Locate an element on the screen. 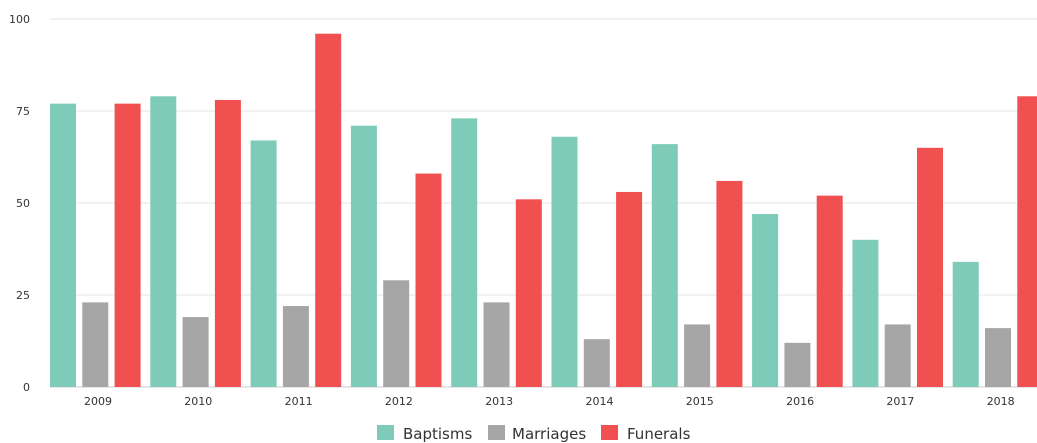 The height and width of the screenshot is (443, 1037). bar-funerals-2009 is located at coordinates (127, 245).